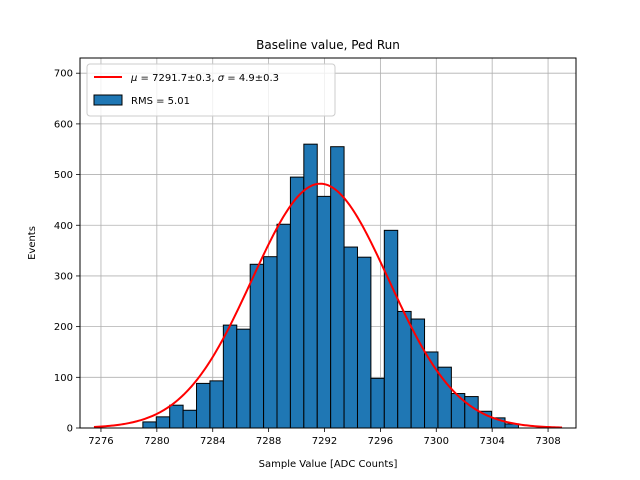 This screenshot has width=640, height=480. Describe the element at coordinates (328, 464) in the screenshot. I see `x-axis-label: Sample Value [ADC Counts]` at that location.